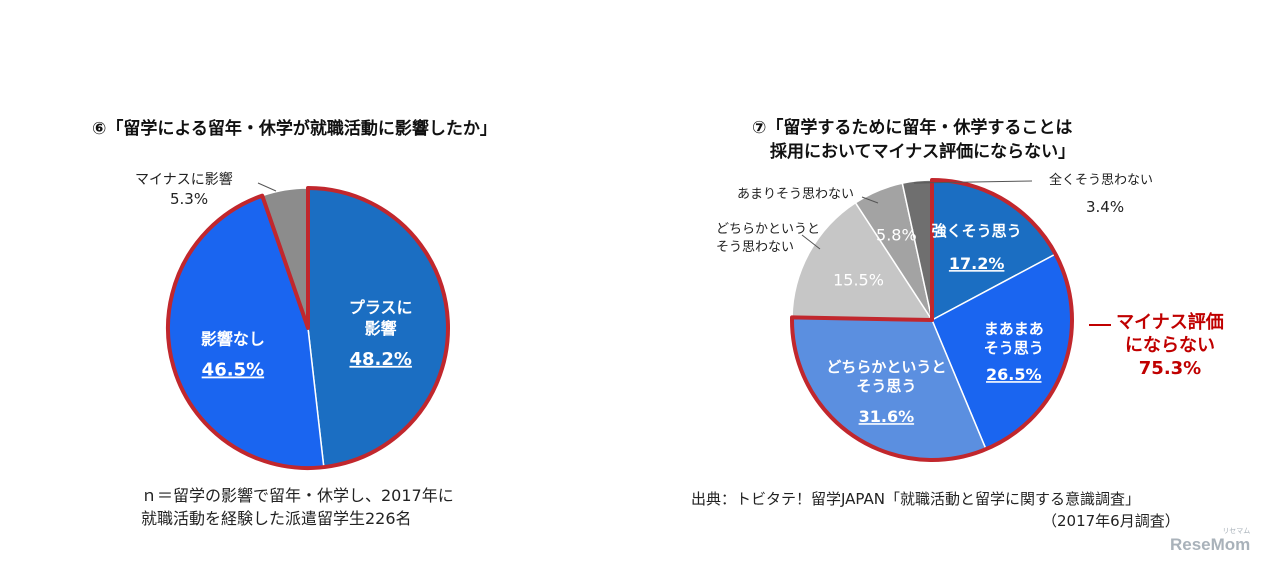 The width and height of the screenshot is (1280, 563). I want to click on chart1-slice-0-label-1: 影響, so click(381, 328).